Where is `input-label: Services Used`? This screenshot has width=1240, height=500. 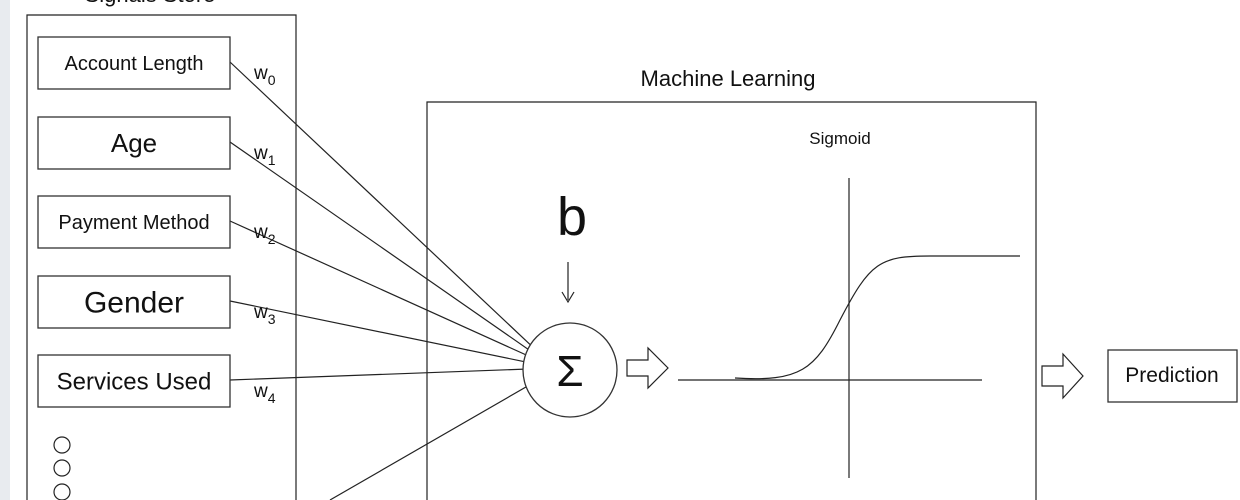 input-label: Services Used is located at coordinates (134, 381).